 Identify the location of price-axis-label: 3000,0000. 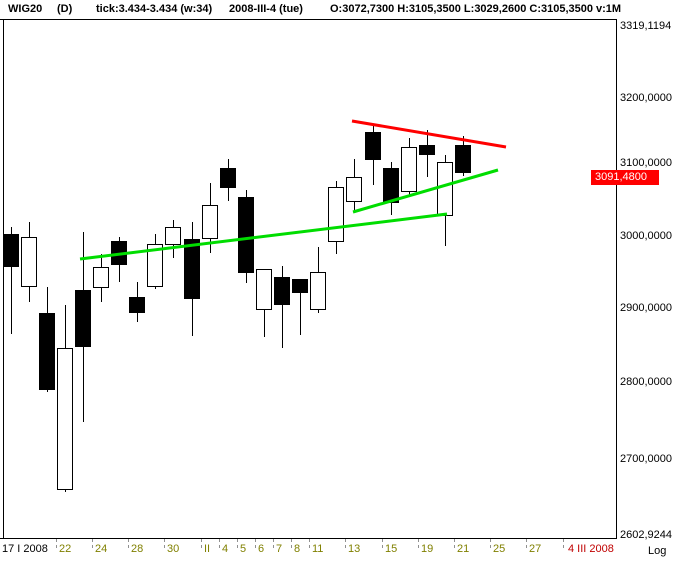
(646, 236).